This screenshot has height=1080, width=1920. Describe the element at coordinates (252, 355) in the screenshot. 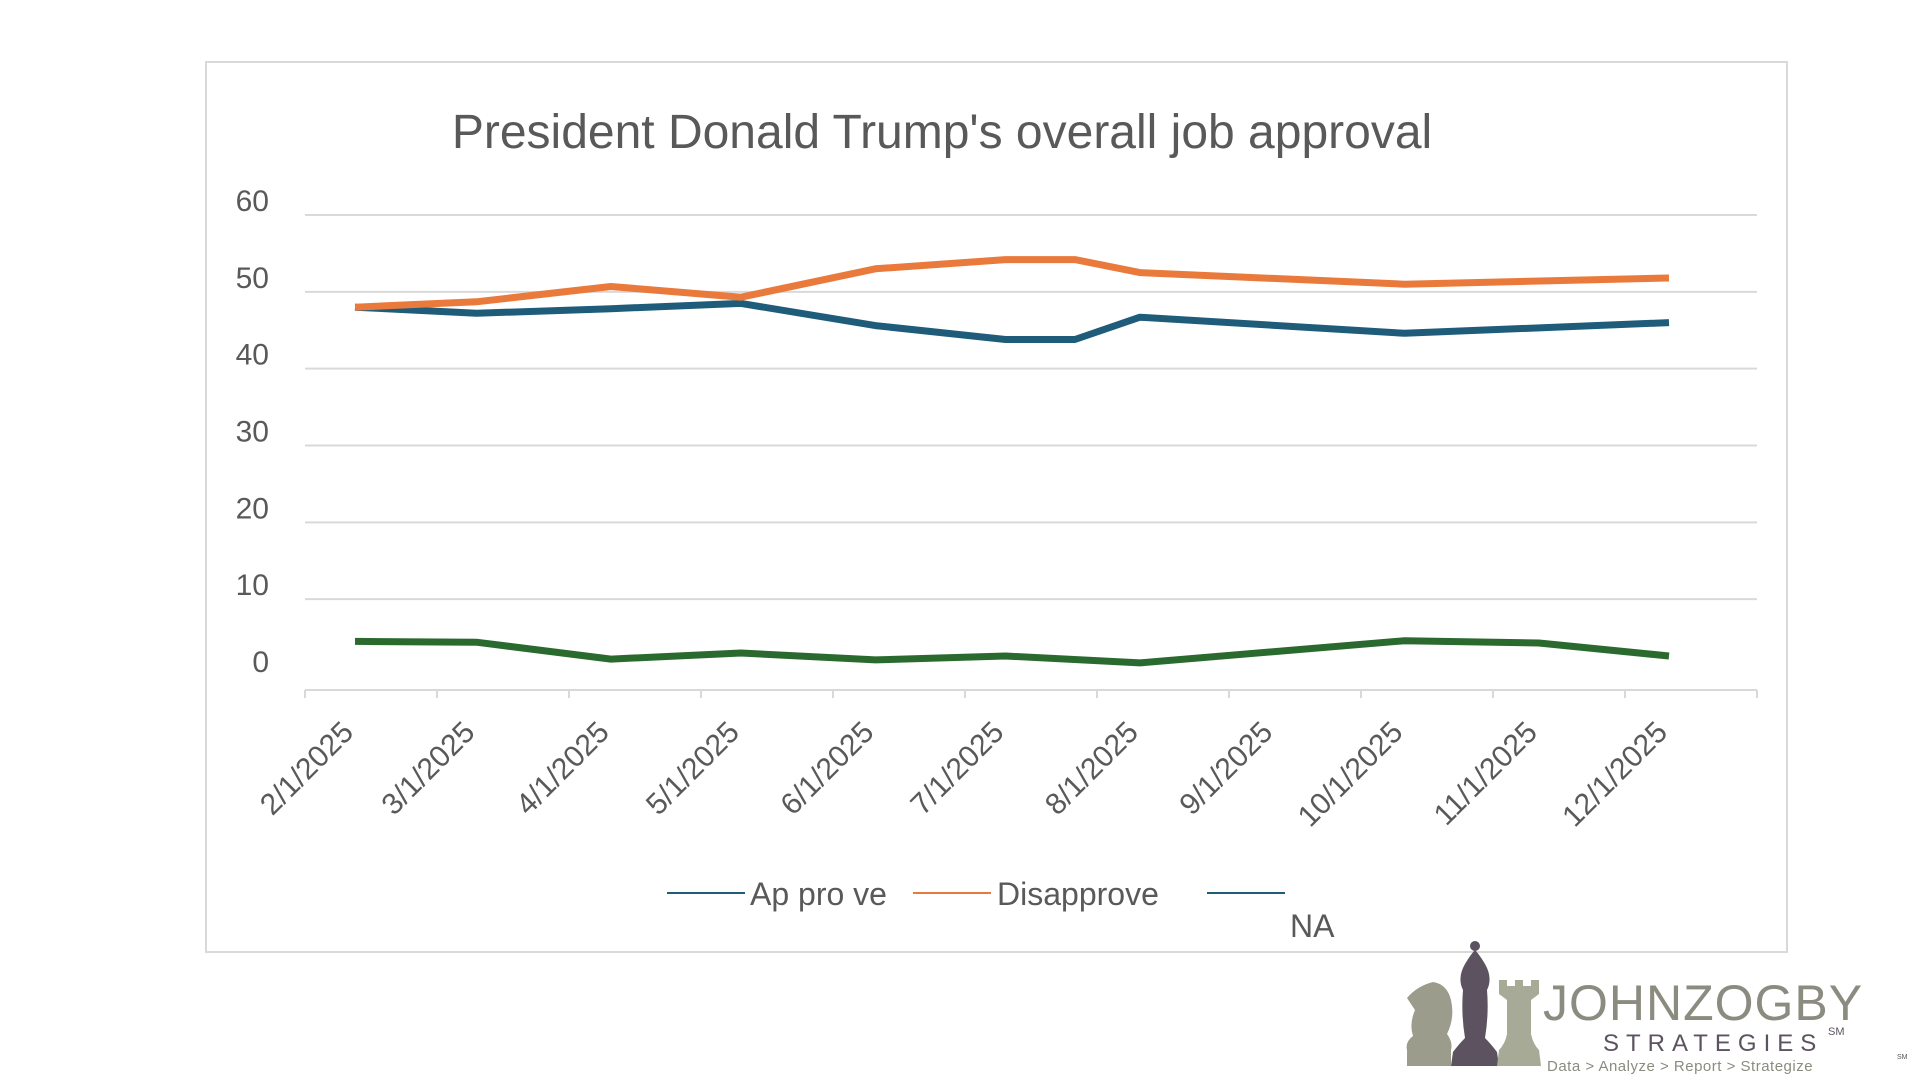

I see `y-tick-label: 40` at that location.